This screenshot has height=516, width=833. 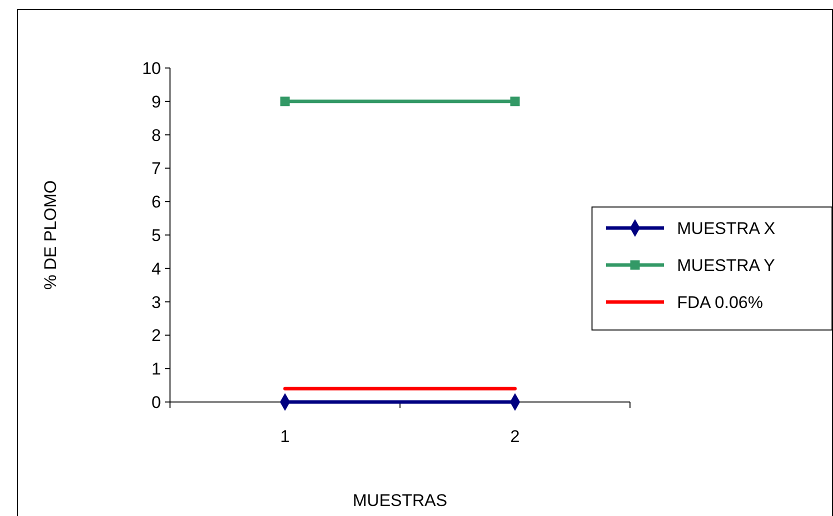 What do you see at coordinates (156, 202) in the screenshot?
I see `y-tick-label: 6` at bounding box center [156, 202].